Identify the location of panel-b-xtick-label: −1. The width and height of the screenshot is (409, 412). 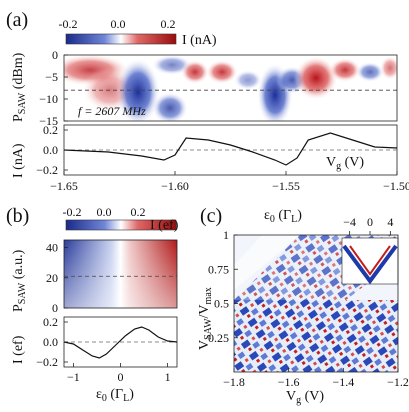
(73, 377).